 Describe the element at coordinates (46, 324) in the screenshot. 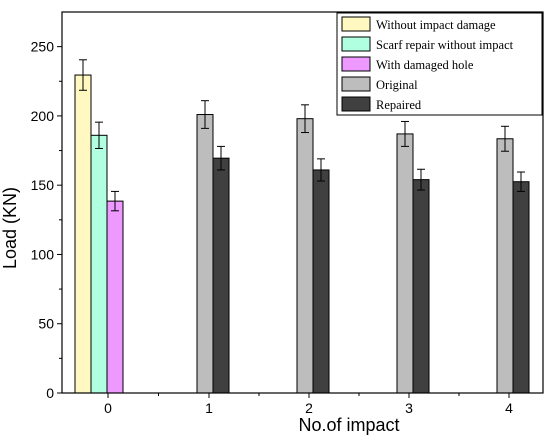

I see `y-tick-label-50: 50` at that location.